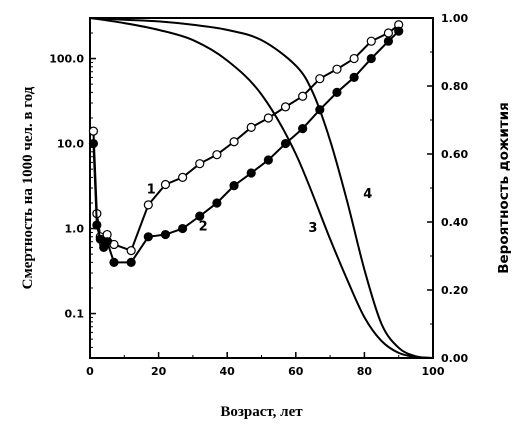  I want to click on right-axis-title: Вероятность дожития, so click(504, 188).